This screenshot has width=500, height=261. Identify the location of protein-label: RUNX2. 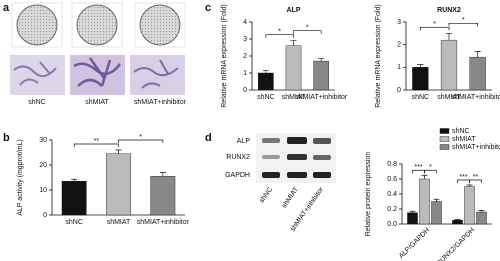
(238, 157).